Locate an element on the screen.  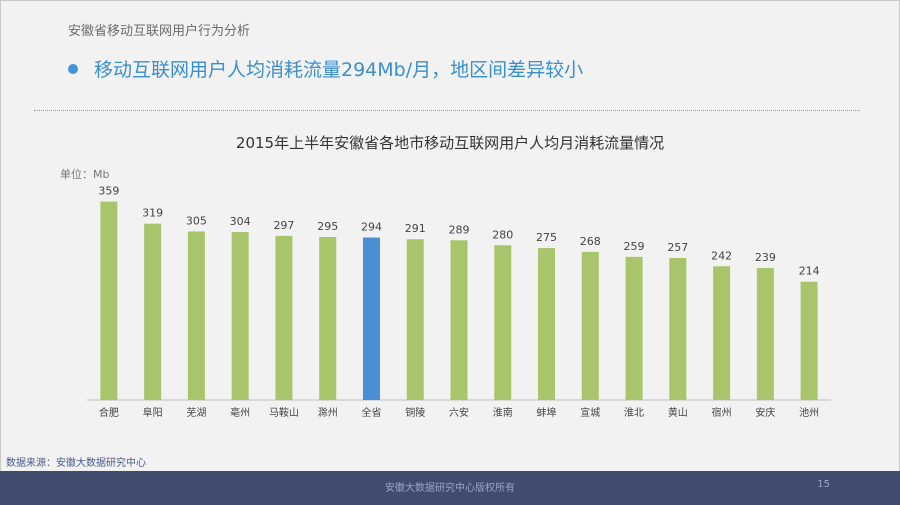
category-label: 蚌埠 is located at coordinates (547, 412).